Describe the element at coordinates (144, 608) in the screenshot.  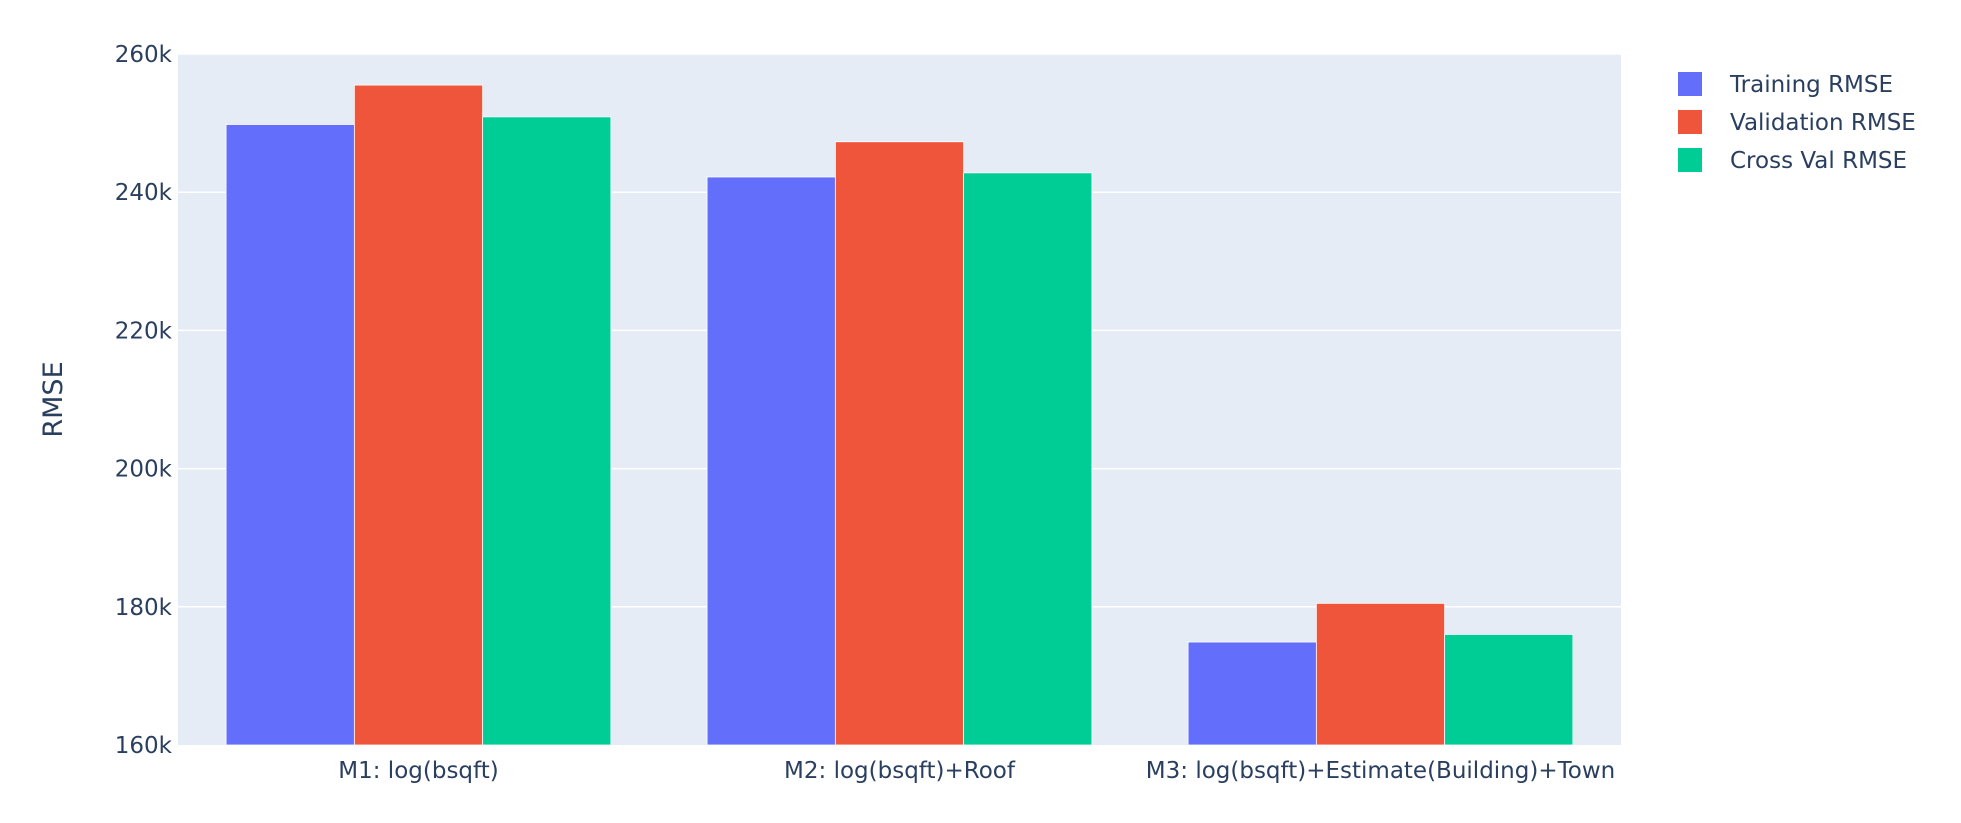
I see `y-tick-label: 180k` at that location.